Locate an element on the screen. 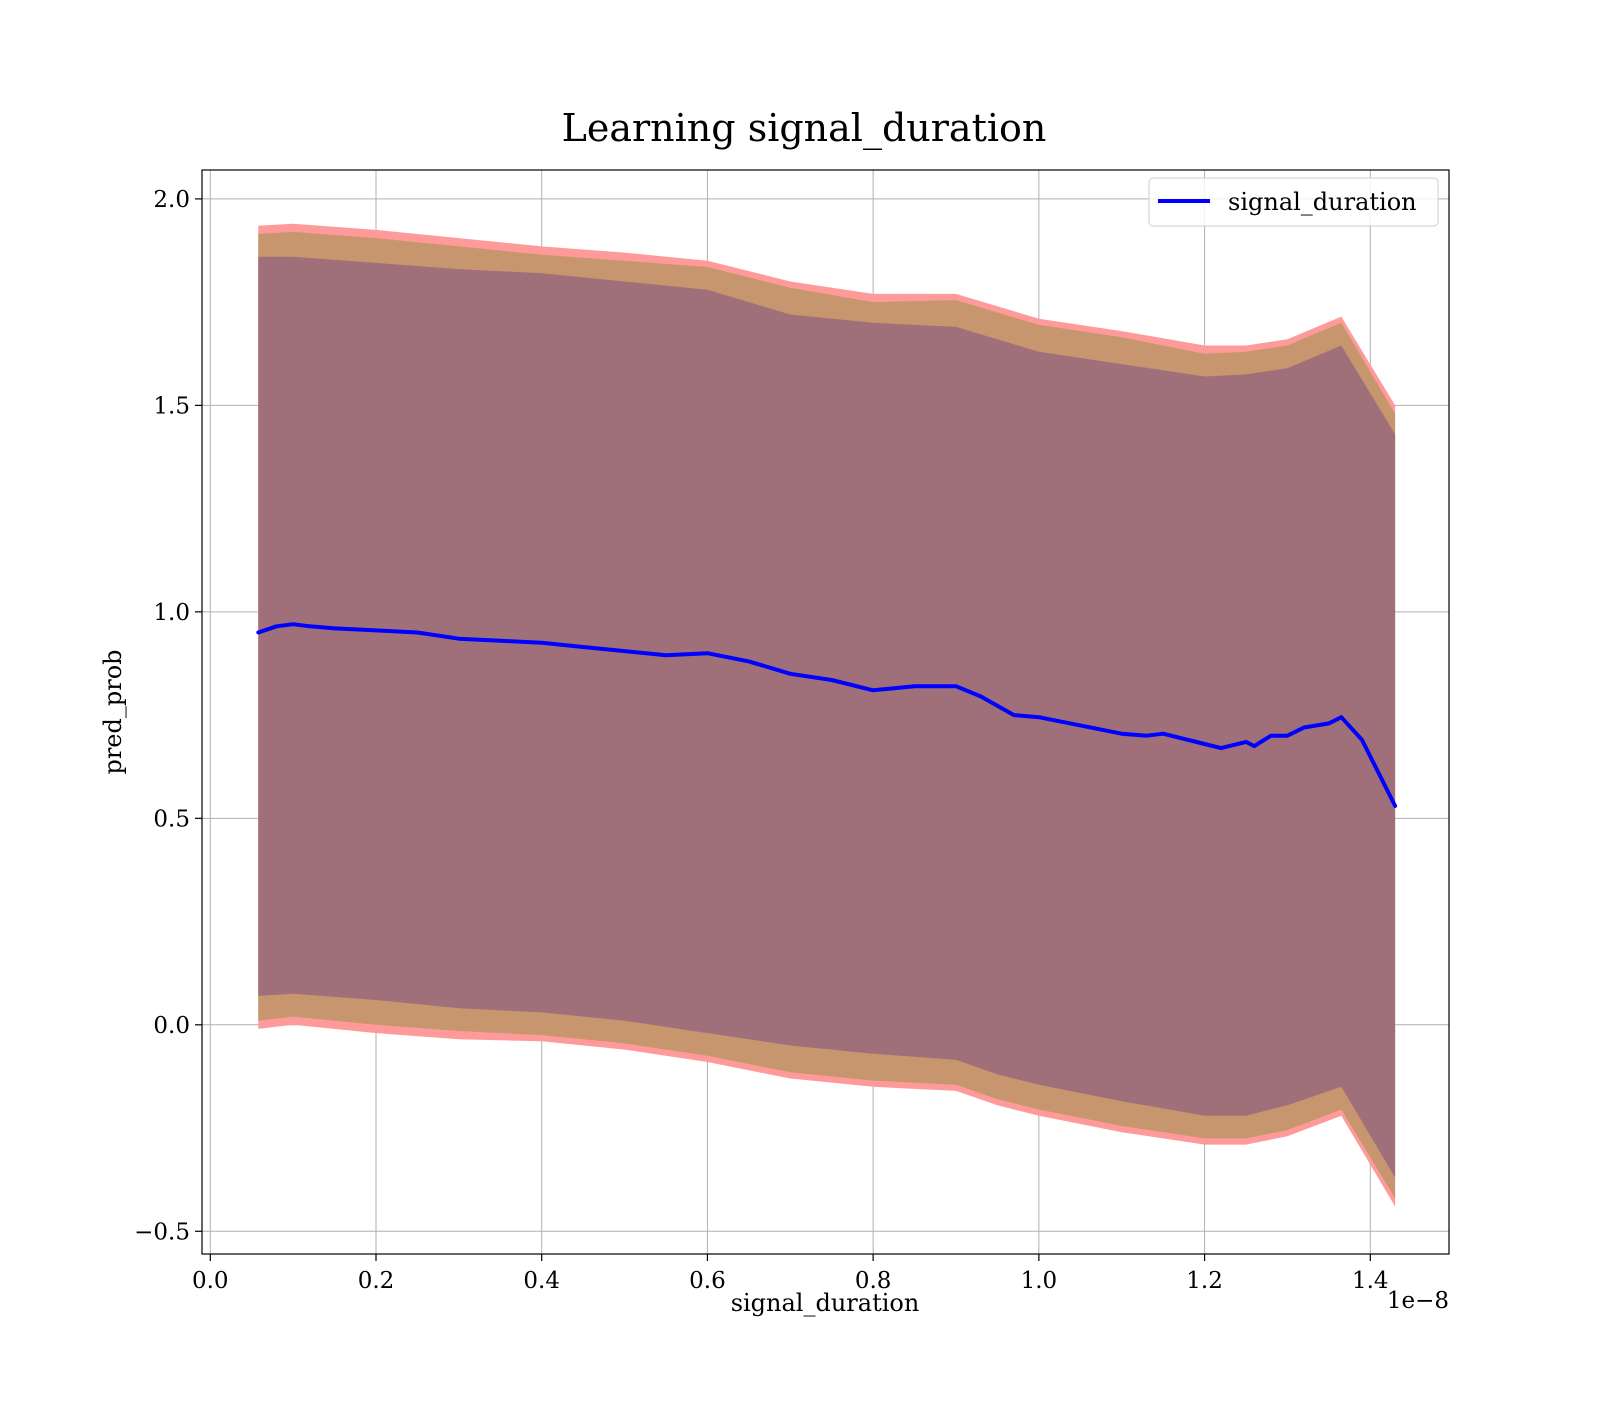 The height and width of the screenshot is (1405, 1600). legend: signal_duration is located at coordinates (1293, 202).